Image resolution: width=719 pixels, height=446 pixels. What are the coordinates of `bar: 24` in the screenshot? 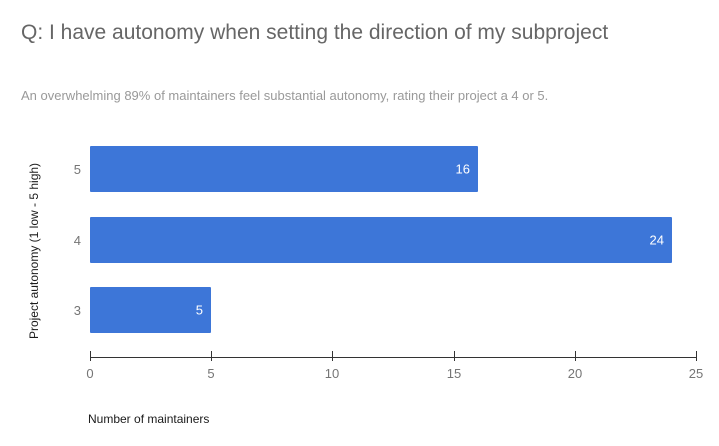 It's located at (381, 240).